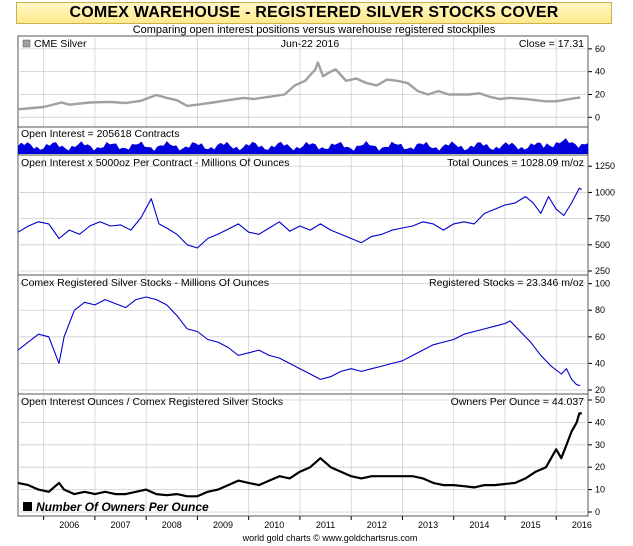 This screenshot has width=633, height=546. Describe the element at coordinates (26, 43) in the screenshot. I see `silver-legend-swatch` at that location.